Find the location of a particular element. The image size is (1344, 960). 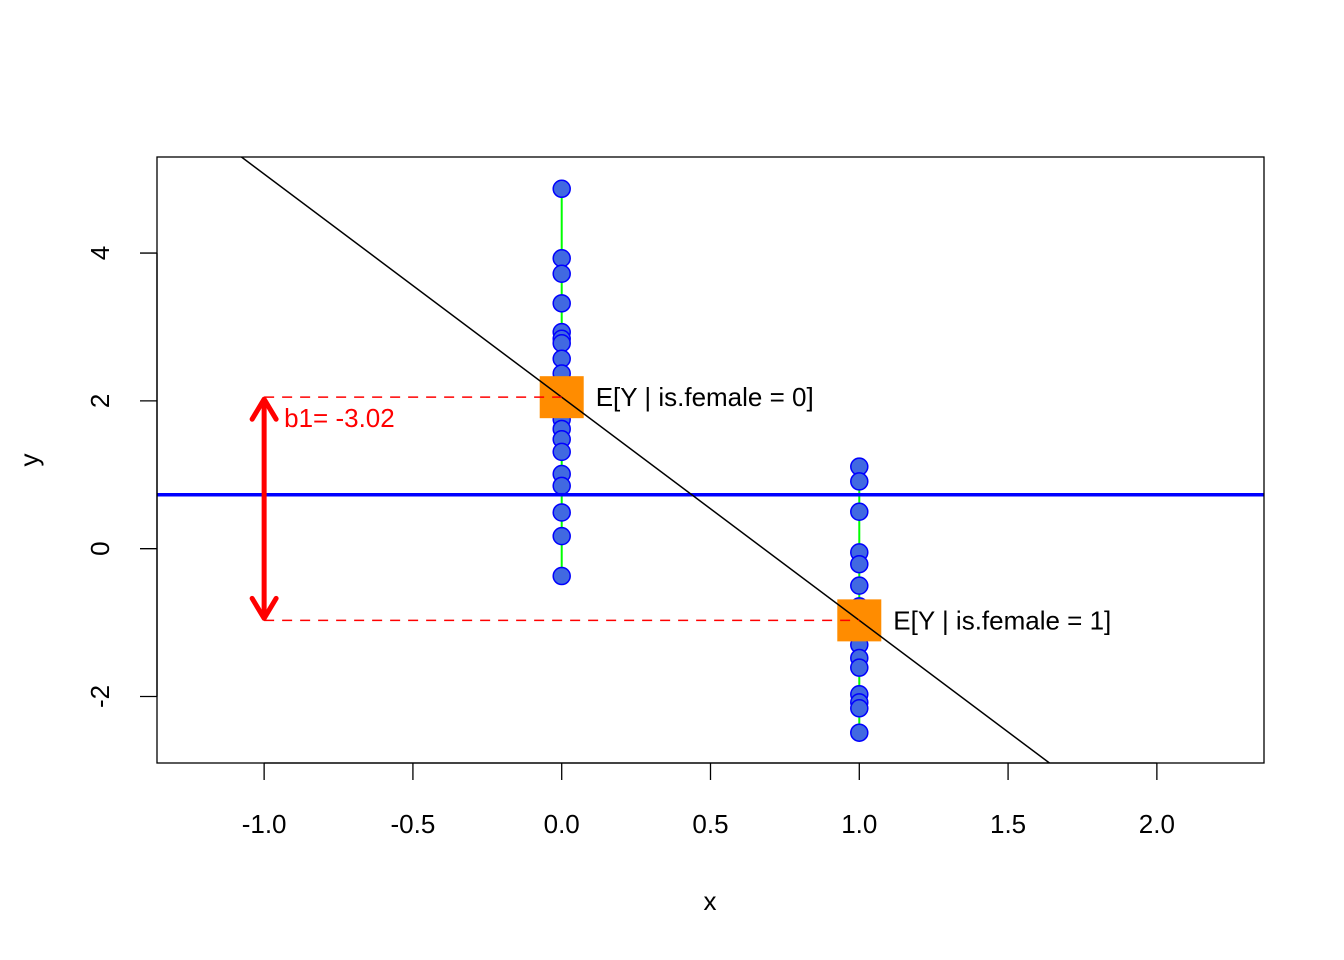

x-tick-label-5: 1.5 is located at coordinates (1008, 824).